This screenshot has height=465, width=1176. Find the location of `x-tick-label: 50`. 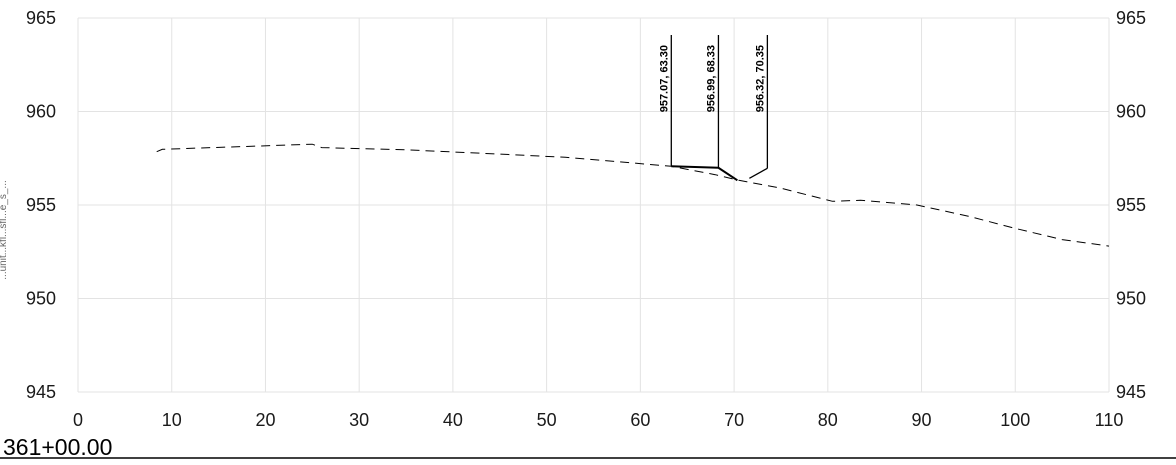

x-tick-label: 50 is located at coordinates (547, 420).